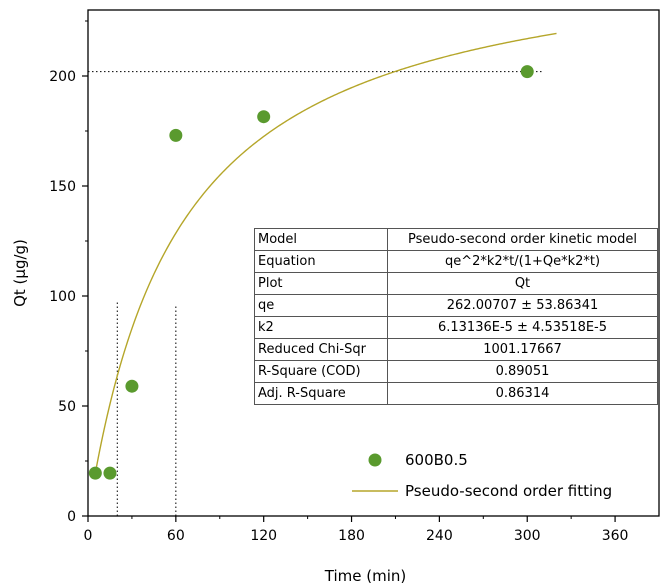  What do you see at coordinates (321, 283) in the screenshot?
I see `table-key: Plot` at bounding box center [321, 283].